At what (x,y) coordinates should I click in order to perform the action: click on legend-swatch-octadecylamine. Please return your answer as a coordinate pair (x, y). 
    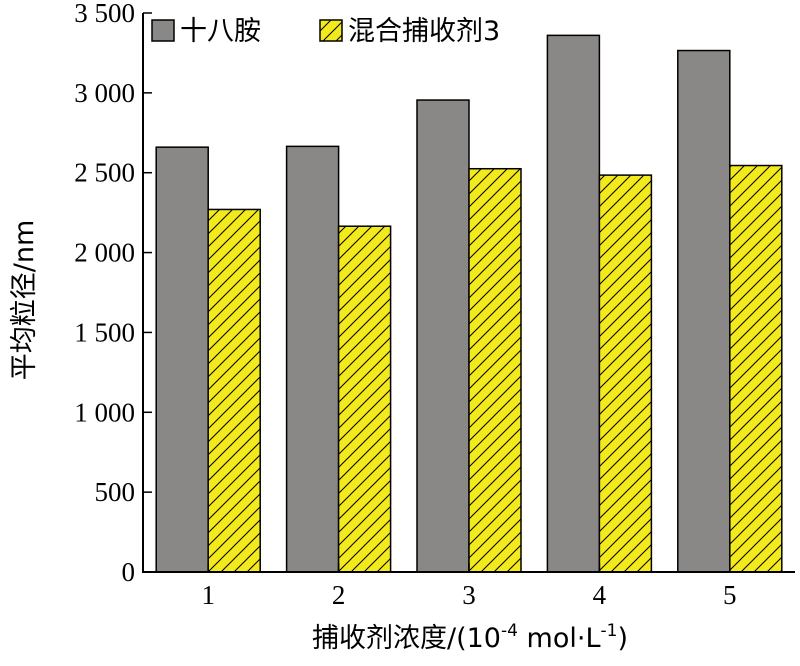
    Looking at the image, I should click on (163, 30).